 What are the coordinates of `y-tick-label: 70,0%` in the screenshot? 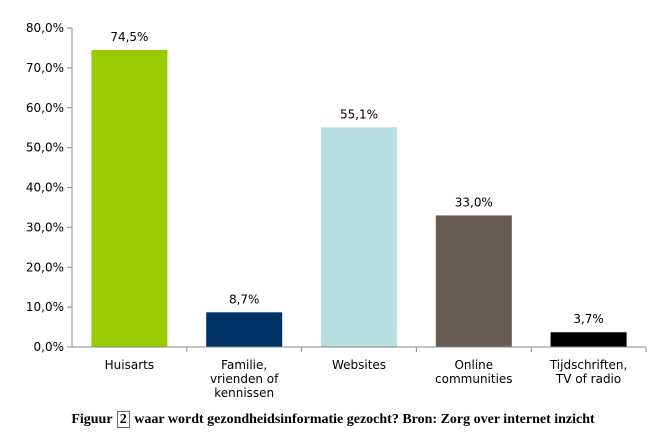 It's located at (45, 68).